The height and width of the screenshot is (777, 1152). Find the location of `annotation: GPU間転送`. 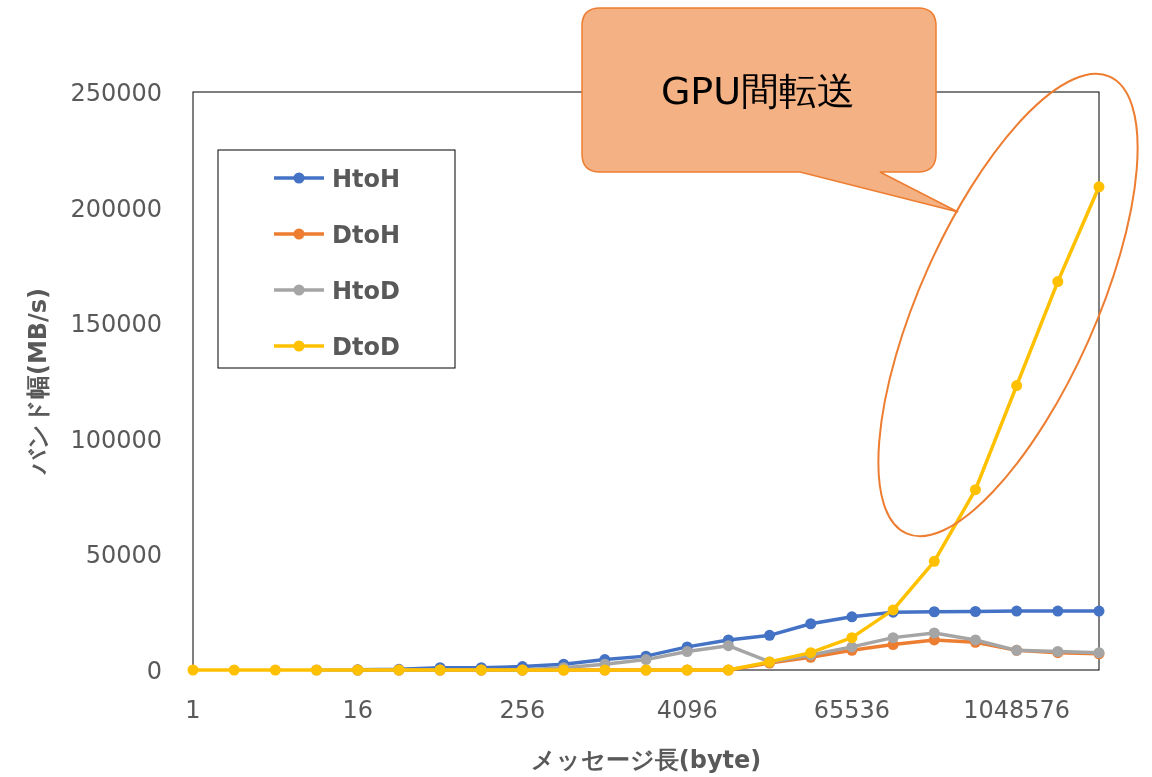

annotation: GPU間転送 is located at coordinates (758, 91).